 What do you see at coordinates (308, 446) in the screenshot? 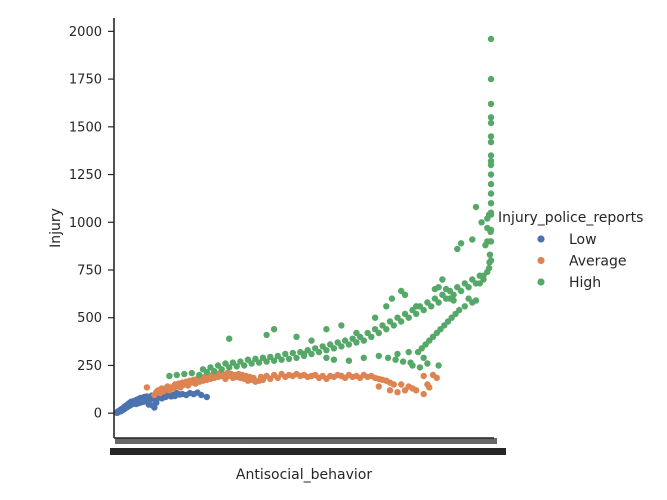
I see `x-axis-ticks` at bounding box center [308, 446].